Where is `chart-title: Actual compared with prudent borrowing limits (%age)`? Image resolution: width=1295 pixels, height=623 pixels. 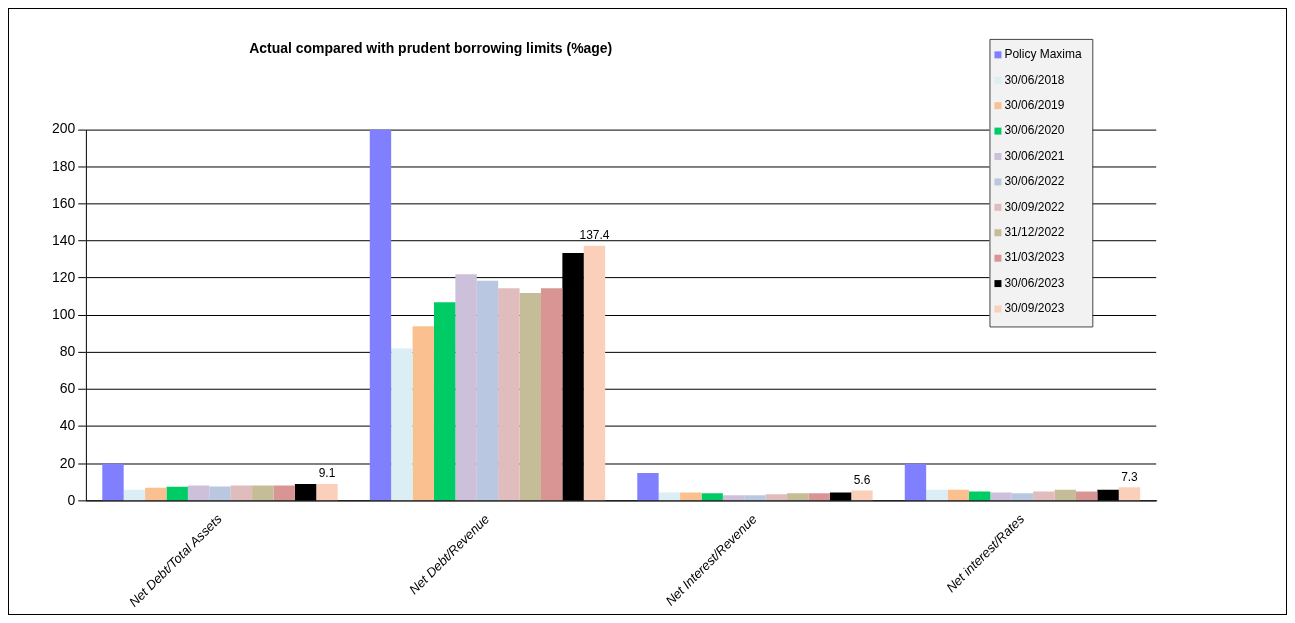 chart-title: Actual compared with prudent borrowing limits (%age) is located at coordinates (431, 47).